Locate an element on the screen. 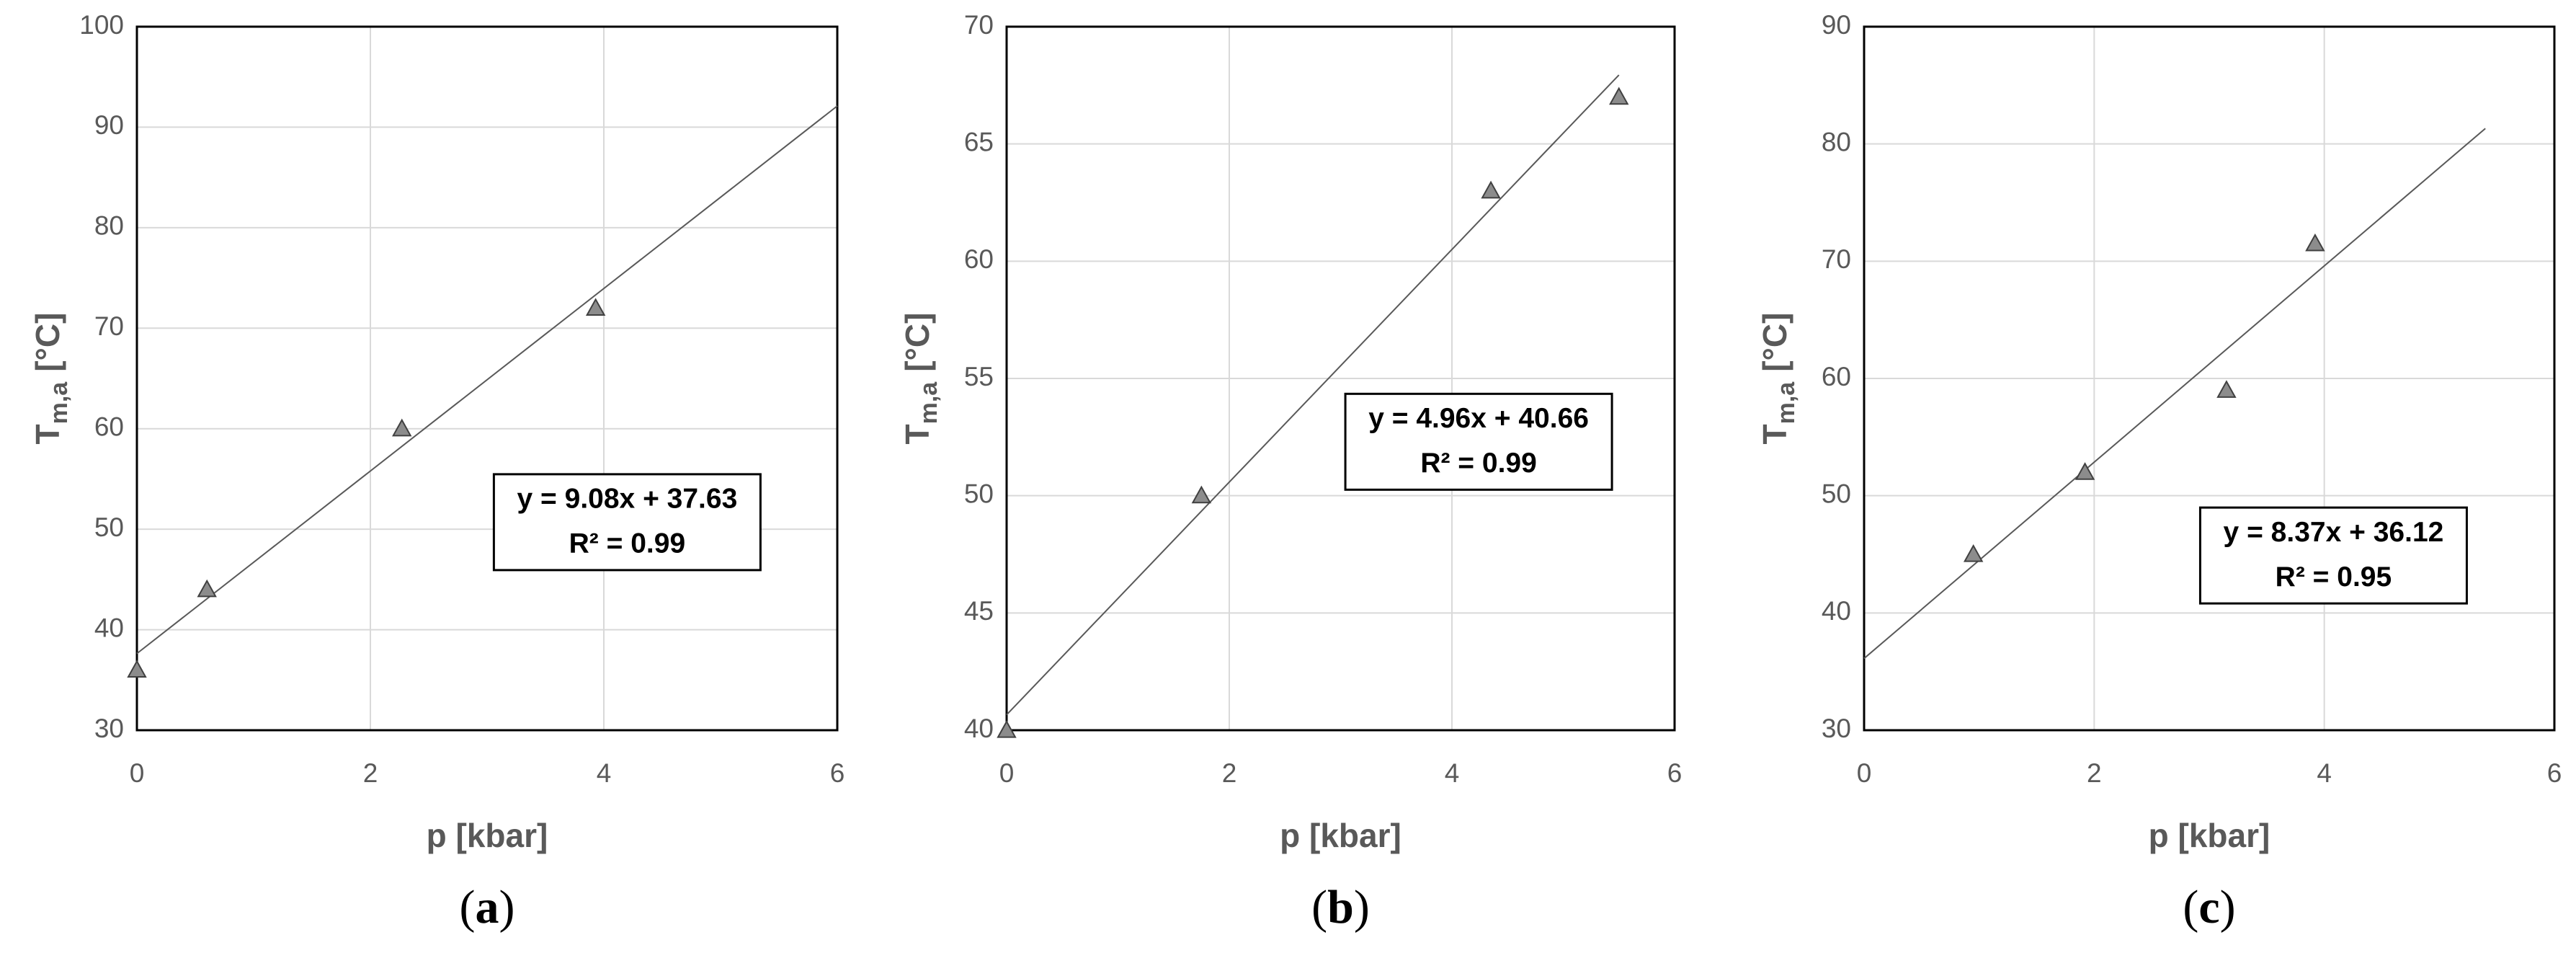  caption: (b) is located at coordinates (1340, 907).